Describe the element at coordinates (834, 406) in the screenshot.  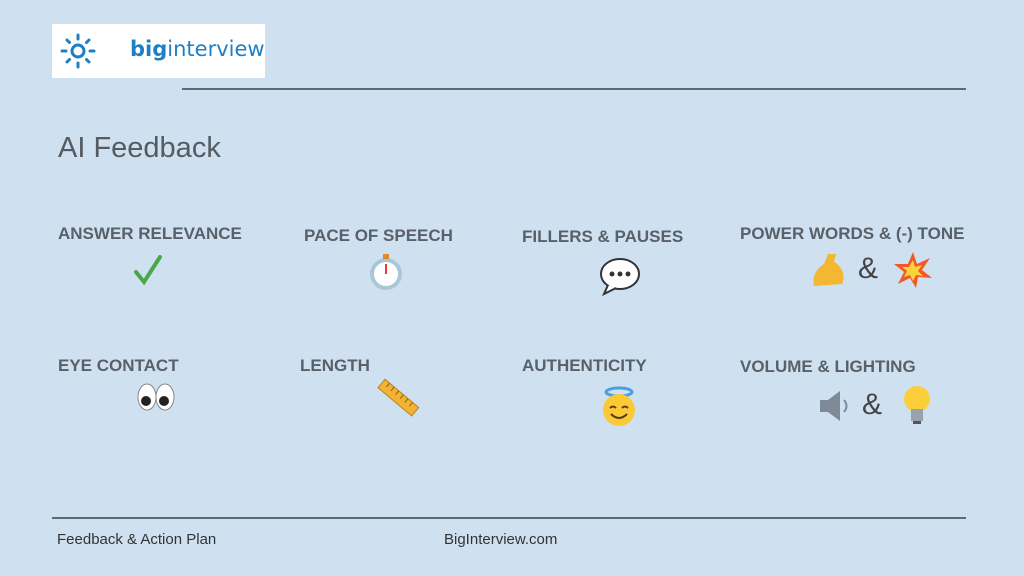
I see `speaker-icon` at that location.